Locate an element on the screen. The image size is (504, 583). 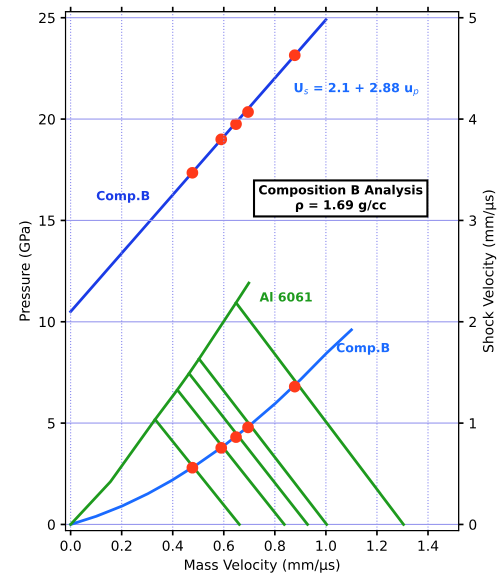
y2-axis-title: Shock Velocity (mm/µs) is located at coordinates (489, 271).